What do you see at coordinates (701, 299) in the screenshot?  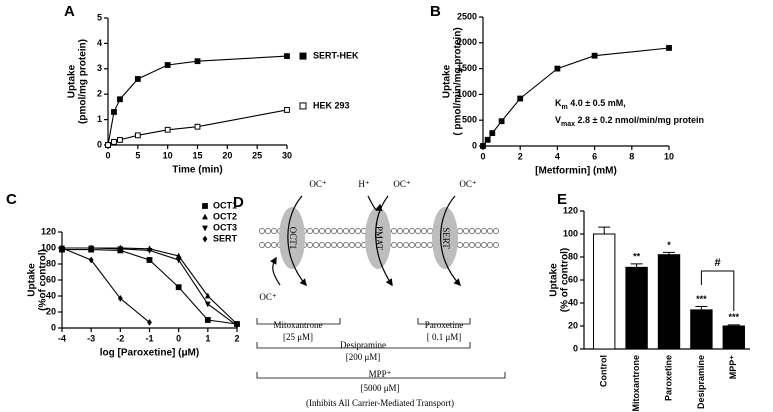 I see `value-label: ***` at bounding box center [701, 299].